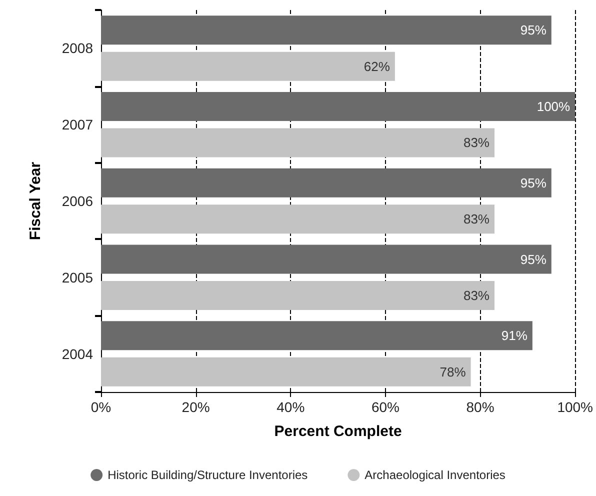 The image size is (596, 496). Describe the element at coordinates (575, 407) in the screenshot. I see `x-tick-label: 100%` at that location.